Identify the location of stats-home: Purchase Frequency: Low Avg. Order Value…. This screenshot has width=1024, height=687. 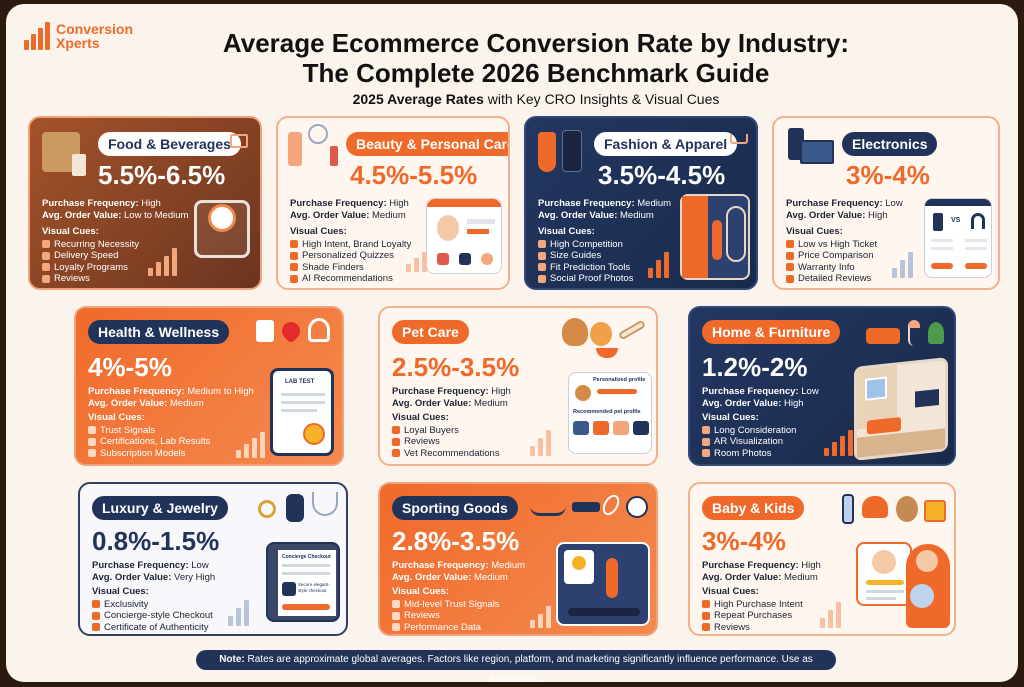
(760, 397).